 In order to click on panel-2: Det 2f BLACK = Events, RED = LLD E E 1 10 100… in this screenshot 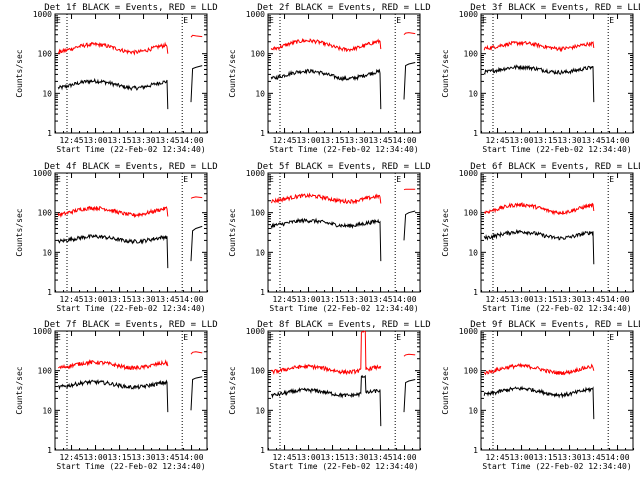, I will do `click(329, 78)`.